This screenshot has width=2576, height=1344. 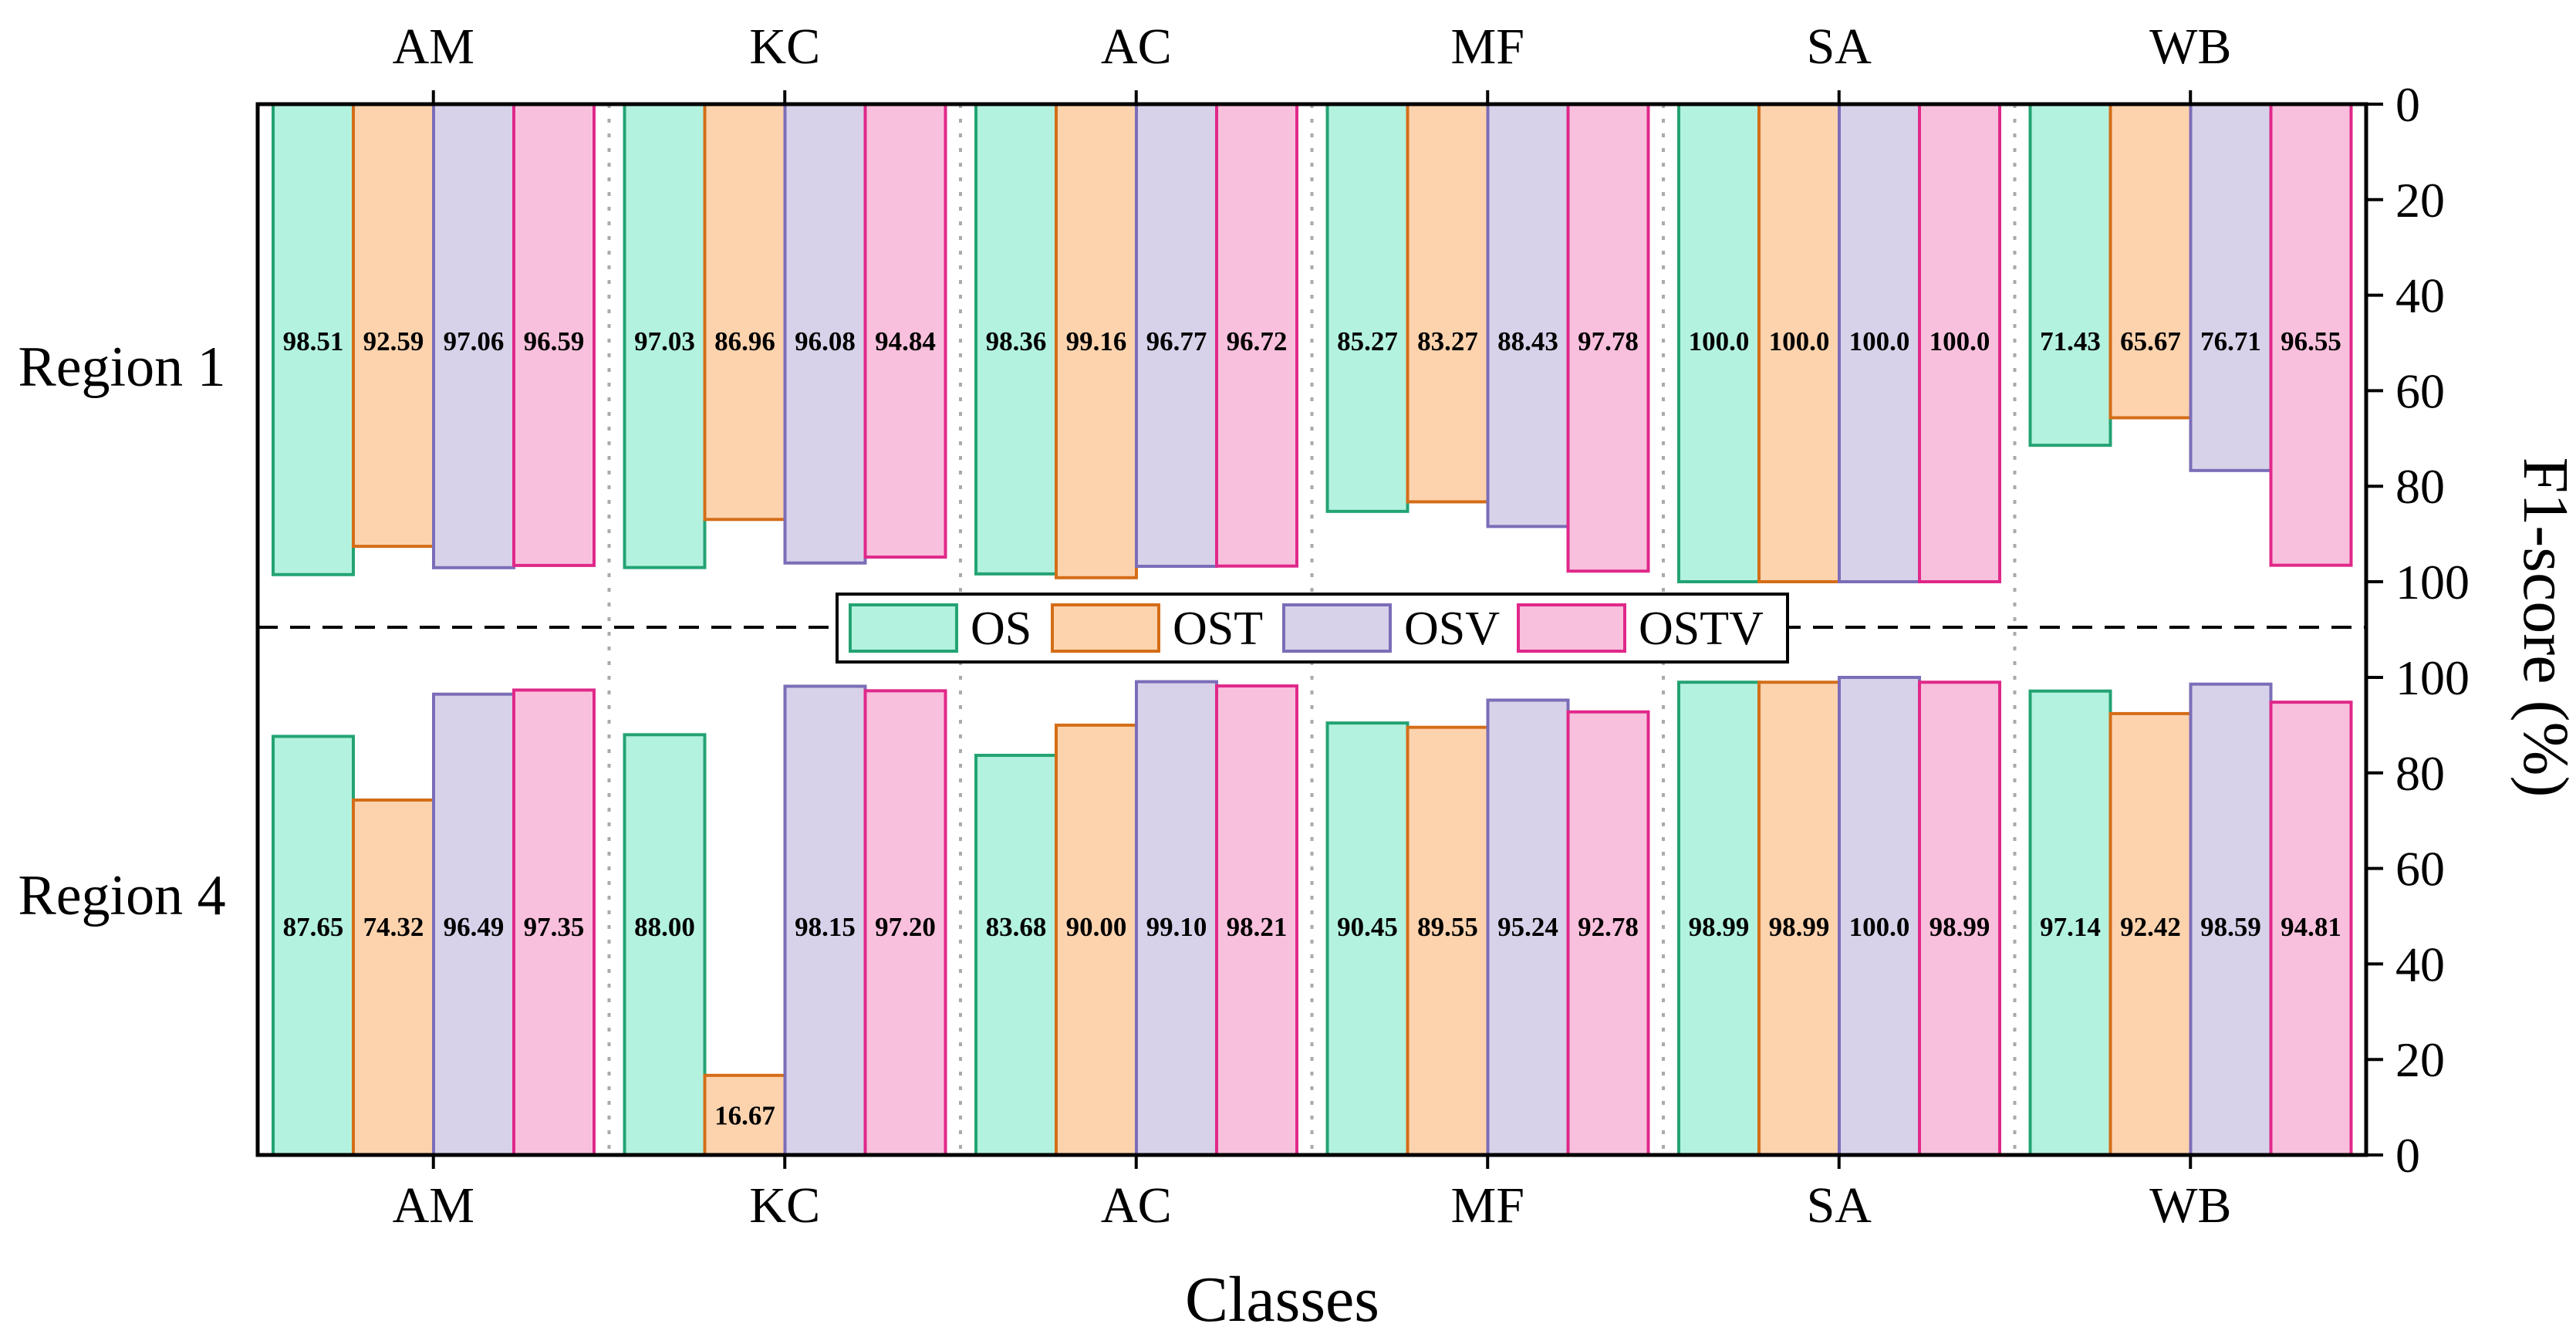 What do you see at coordinates (1176, 927) in the screenshot?
I see `region-4-label-ac-osv: 99.10` at bounding box center [1176, 927].